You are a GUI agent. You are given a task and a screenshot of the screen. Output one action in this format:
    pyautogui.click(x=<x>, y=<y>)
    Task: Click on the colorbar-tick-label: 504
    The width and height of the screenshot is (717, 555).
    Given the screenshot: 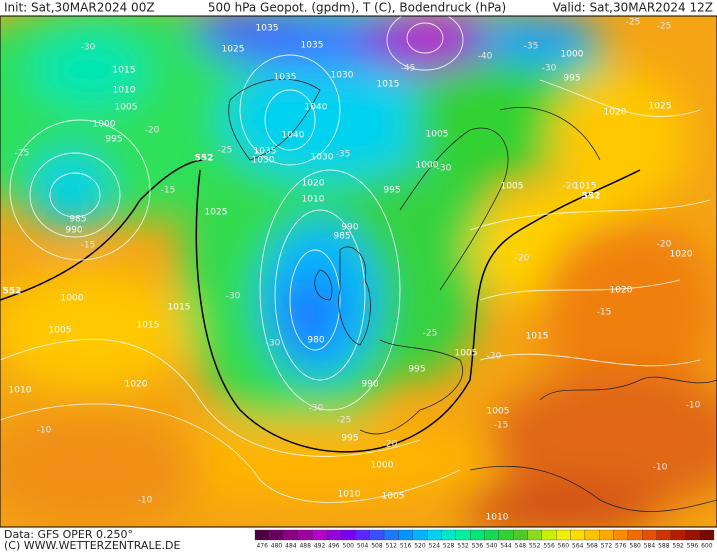 What is the action you would take?
    pyautogui.click(x=363, y=546)
    